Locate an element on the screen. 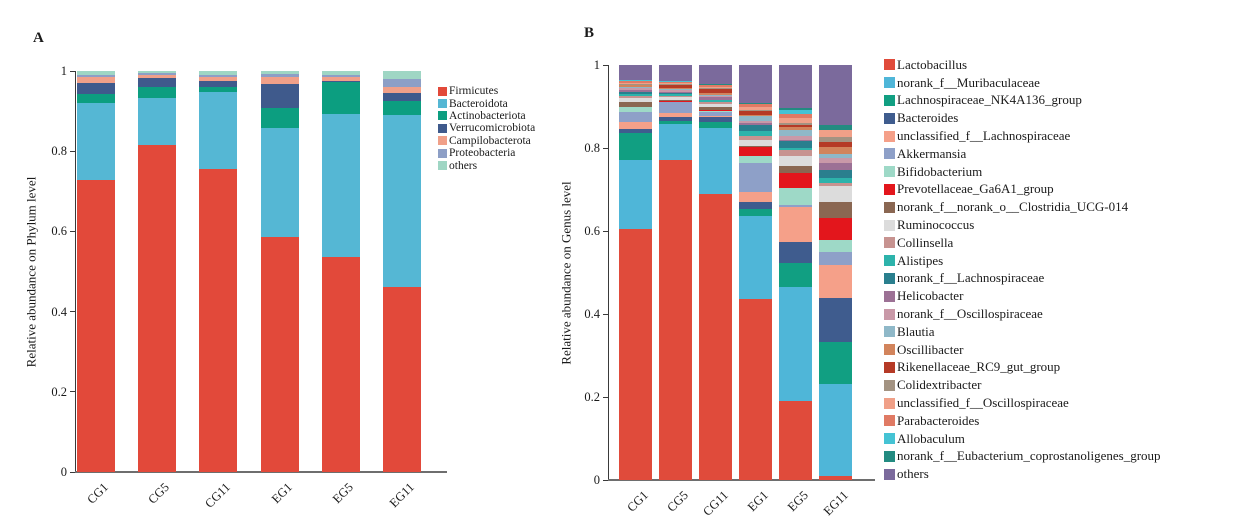 Image resolution: width=1251 pixels, height=521 pixels. legend-item: unclassified_f__Oscillospiraceae is located at coordinates (1022, 403).